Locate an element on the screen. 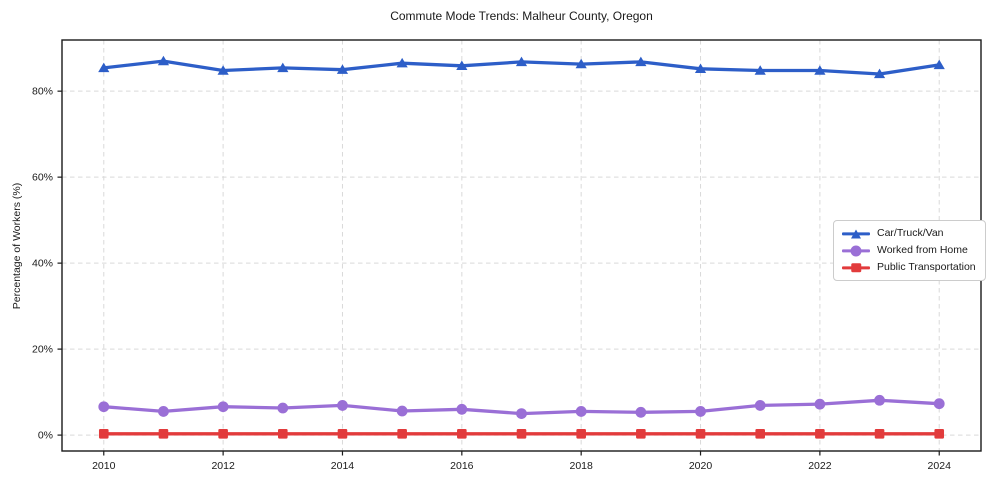  x-tick-label: 2020 is located at coordinates (701, 466).